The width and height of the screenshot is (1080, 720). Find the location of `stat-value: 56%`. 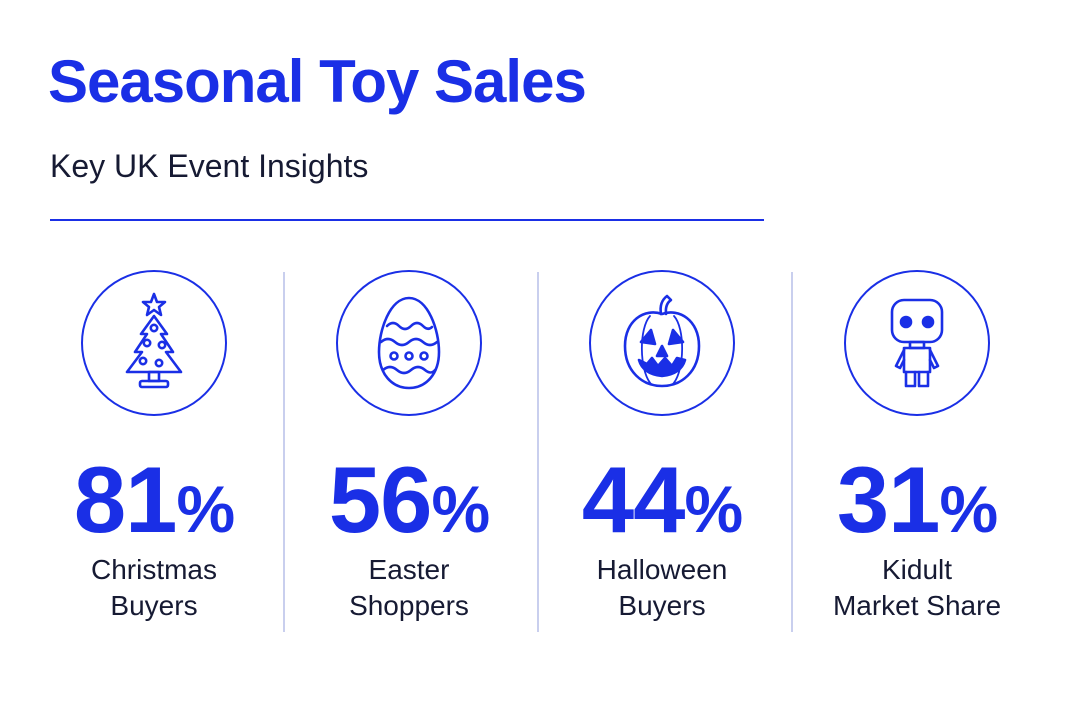

stat-value: 56% is located at coordinates (409, 499).